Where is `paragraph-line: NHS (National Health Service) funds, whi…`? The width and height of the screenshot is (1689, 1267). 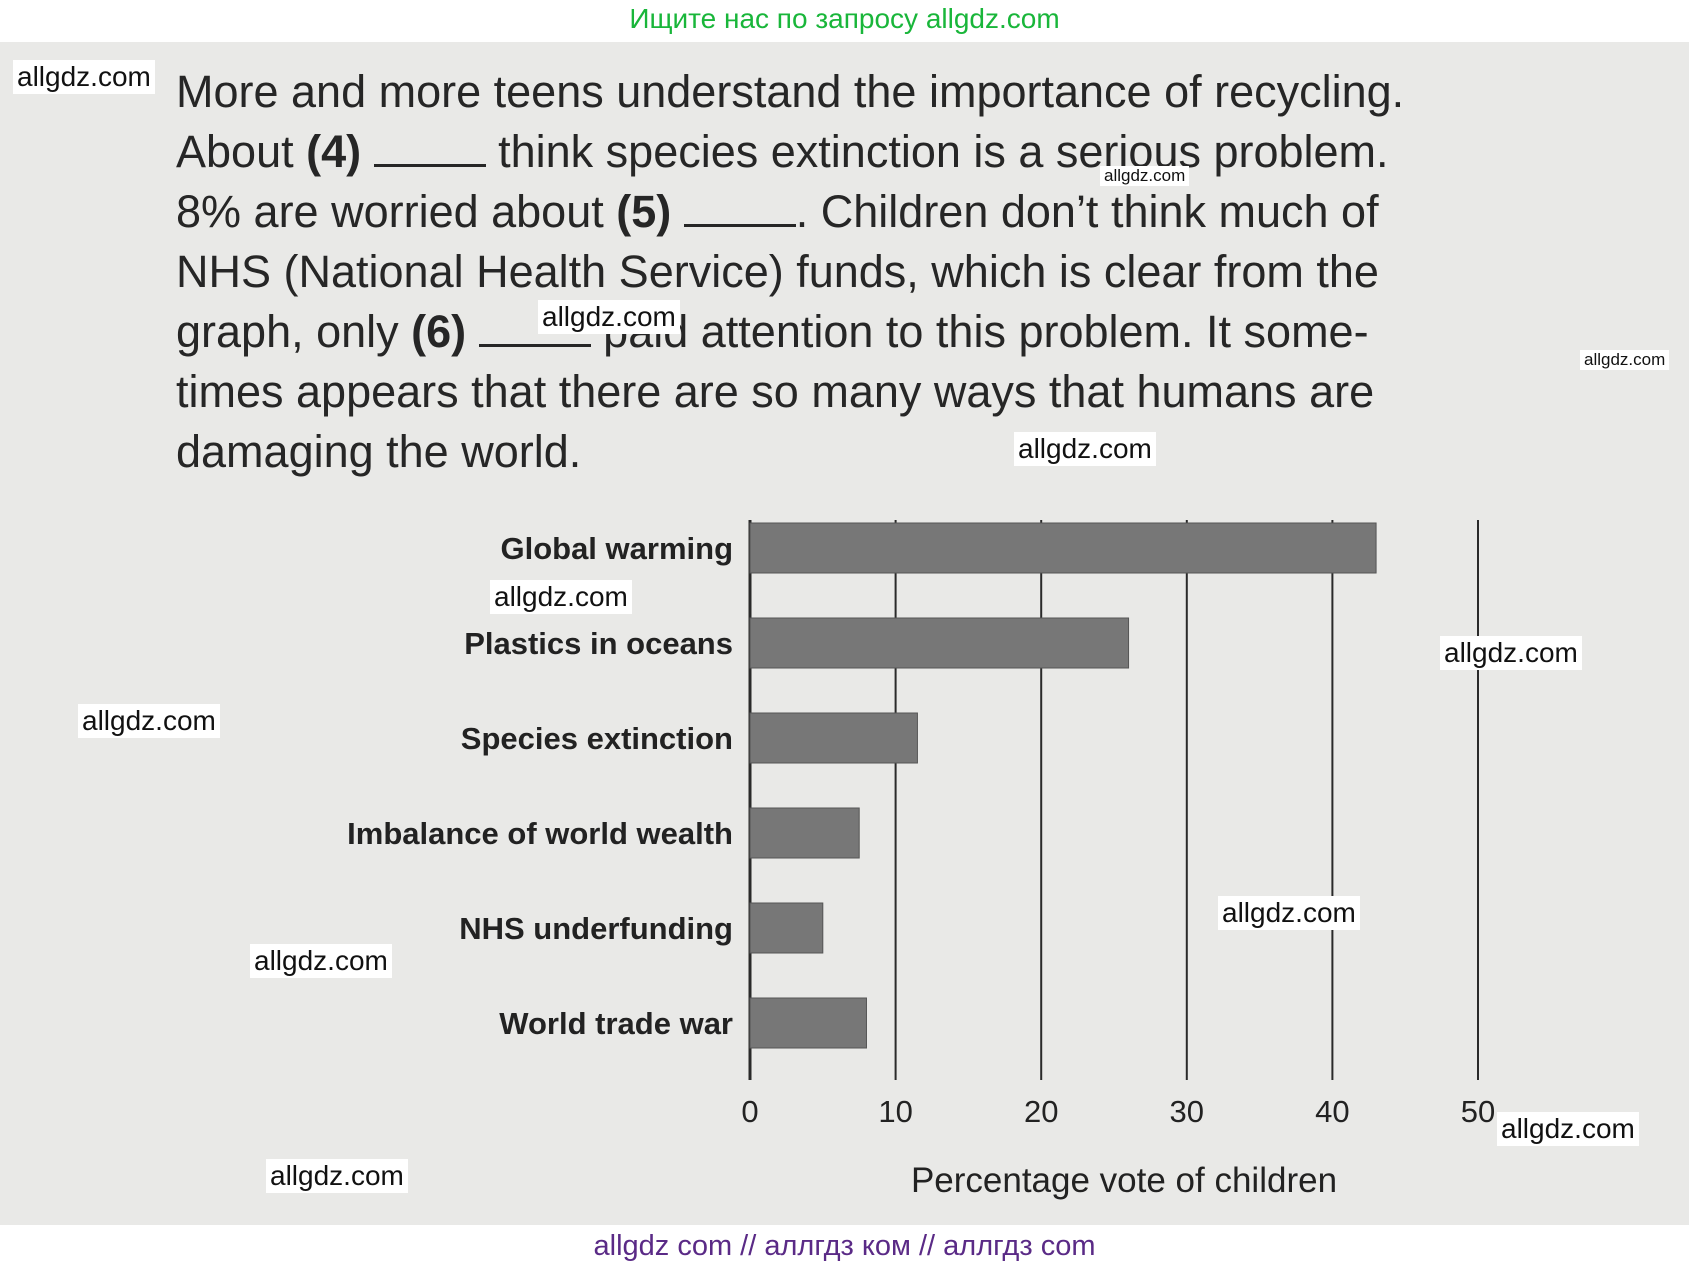 paragraph-line: NHS (National Health Service) funds, whi… is located at coordinates (777, 271).